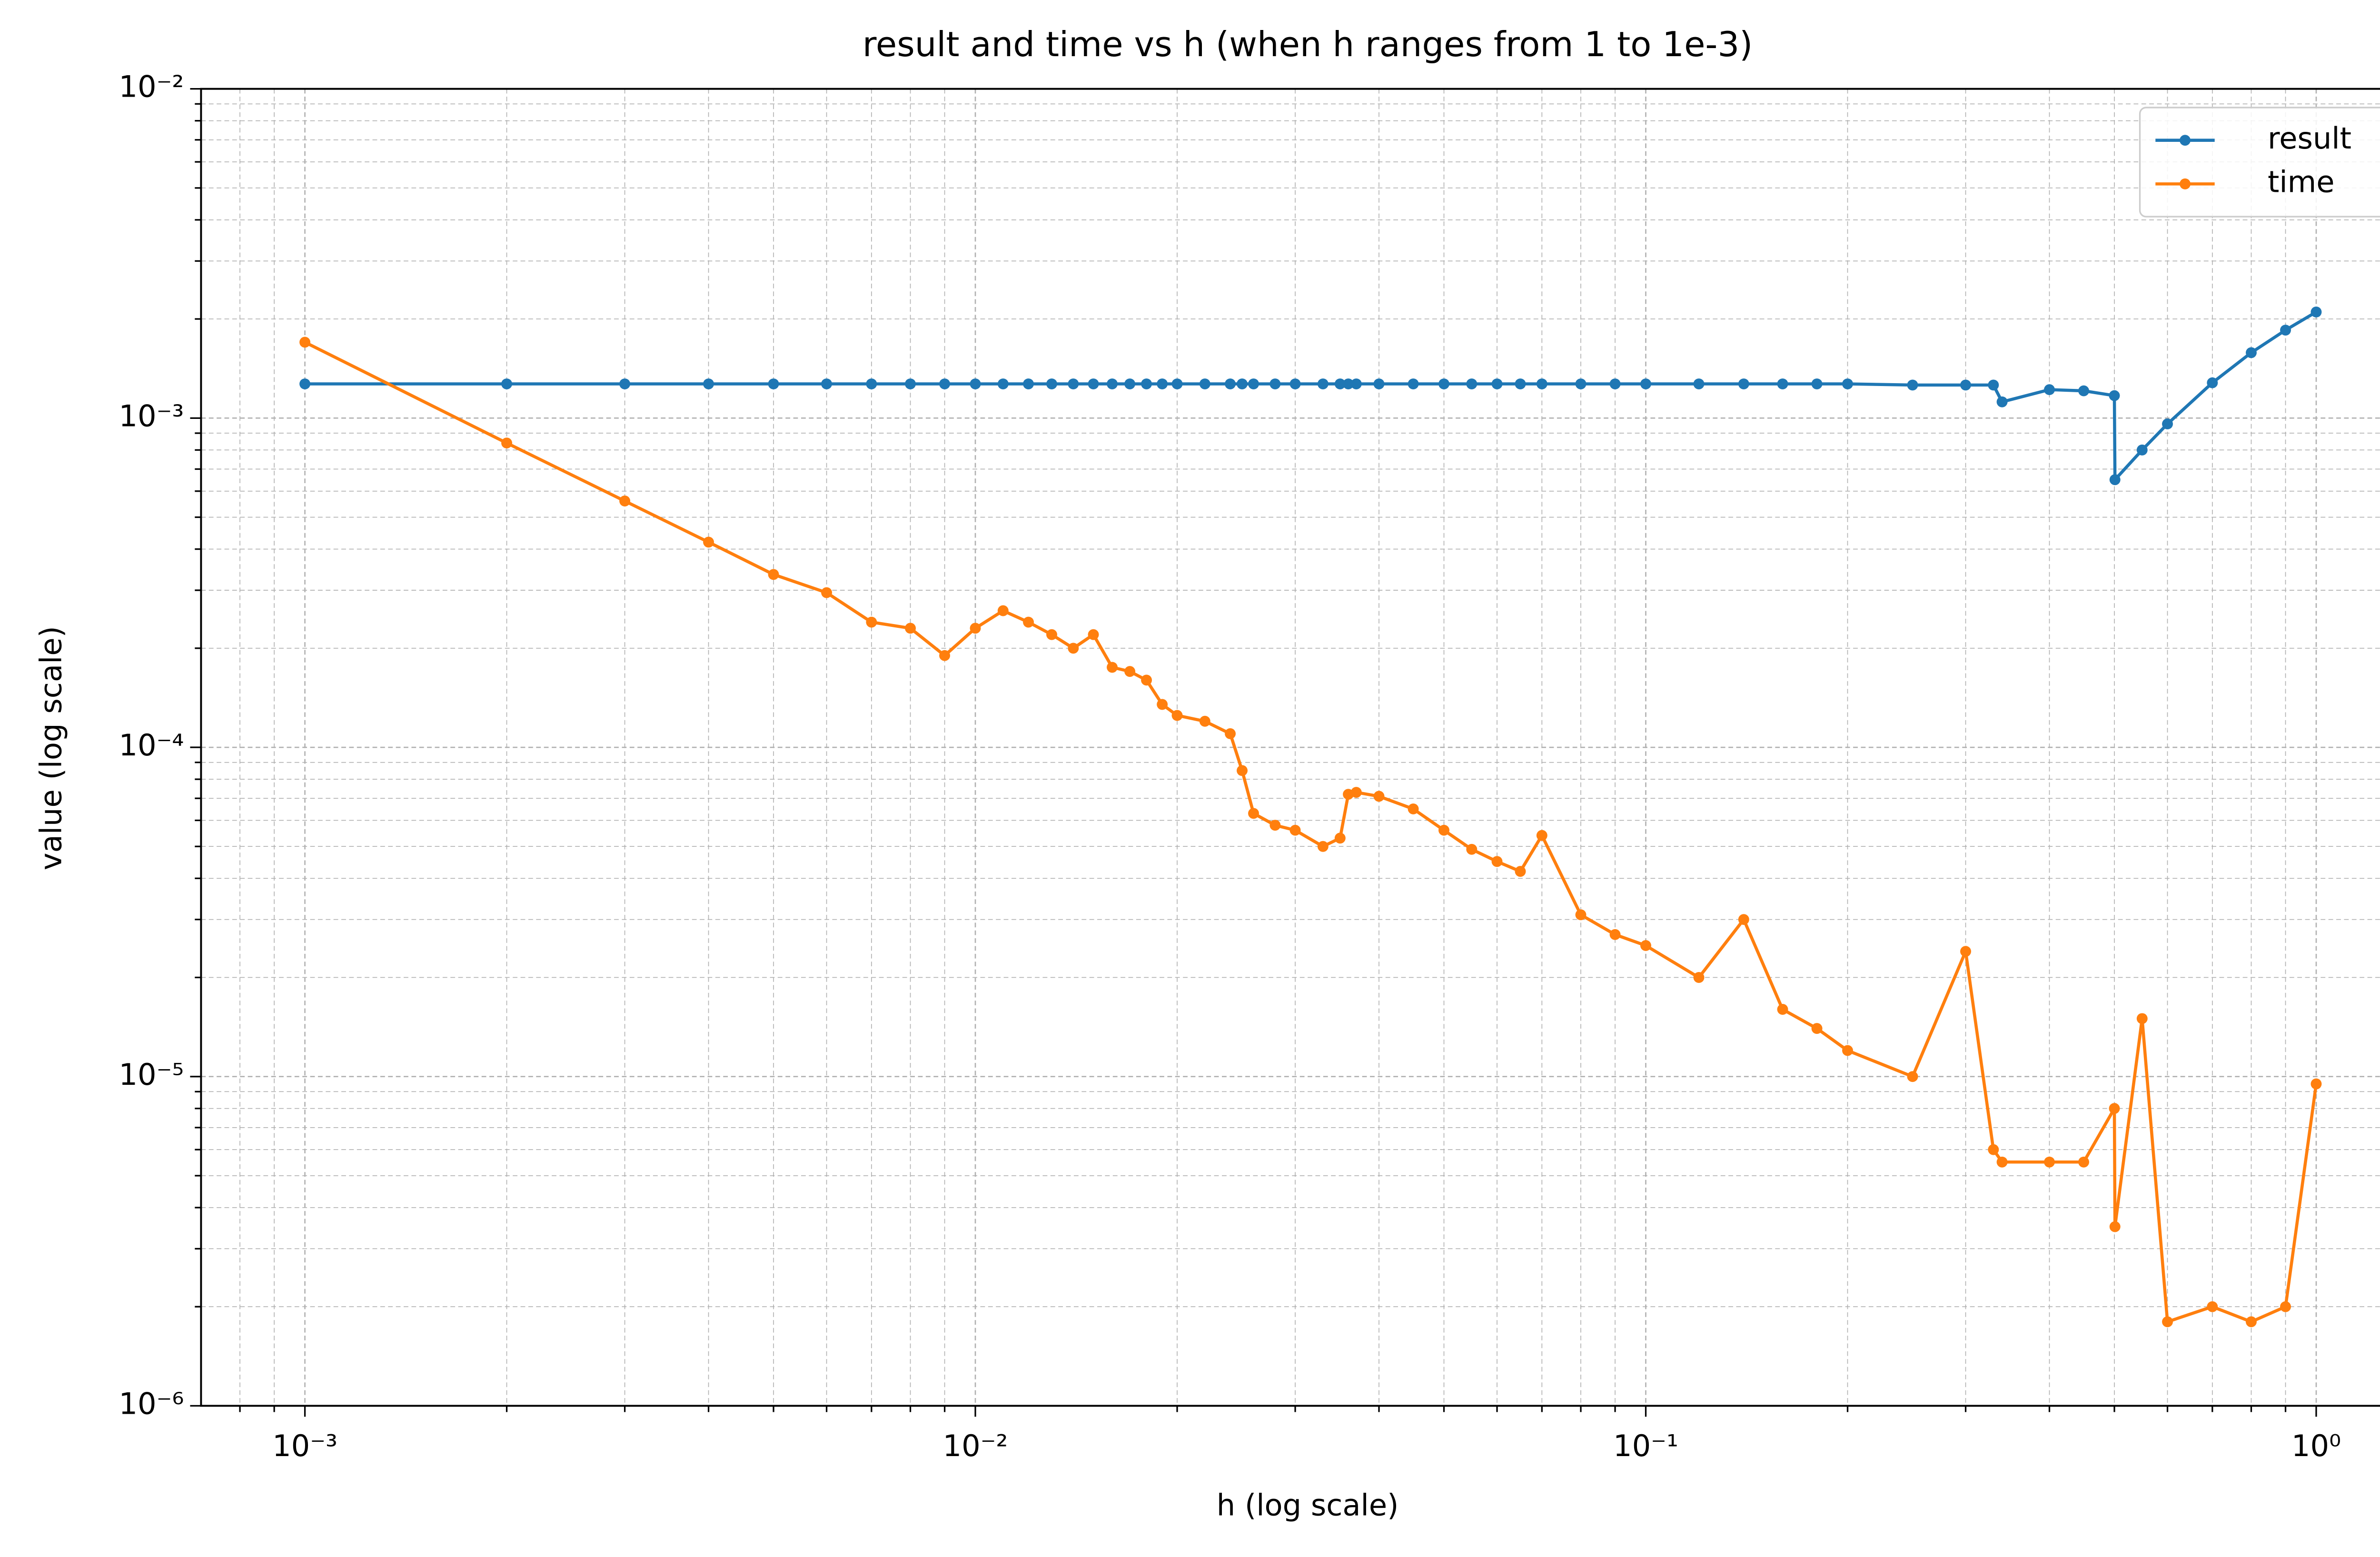 The image size is (2380, 1557). Describe the element at coordinates (2309, 138) in the screenshot. I see `legend-label: result` at that location.